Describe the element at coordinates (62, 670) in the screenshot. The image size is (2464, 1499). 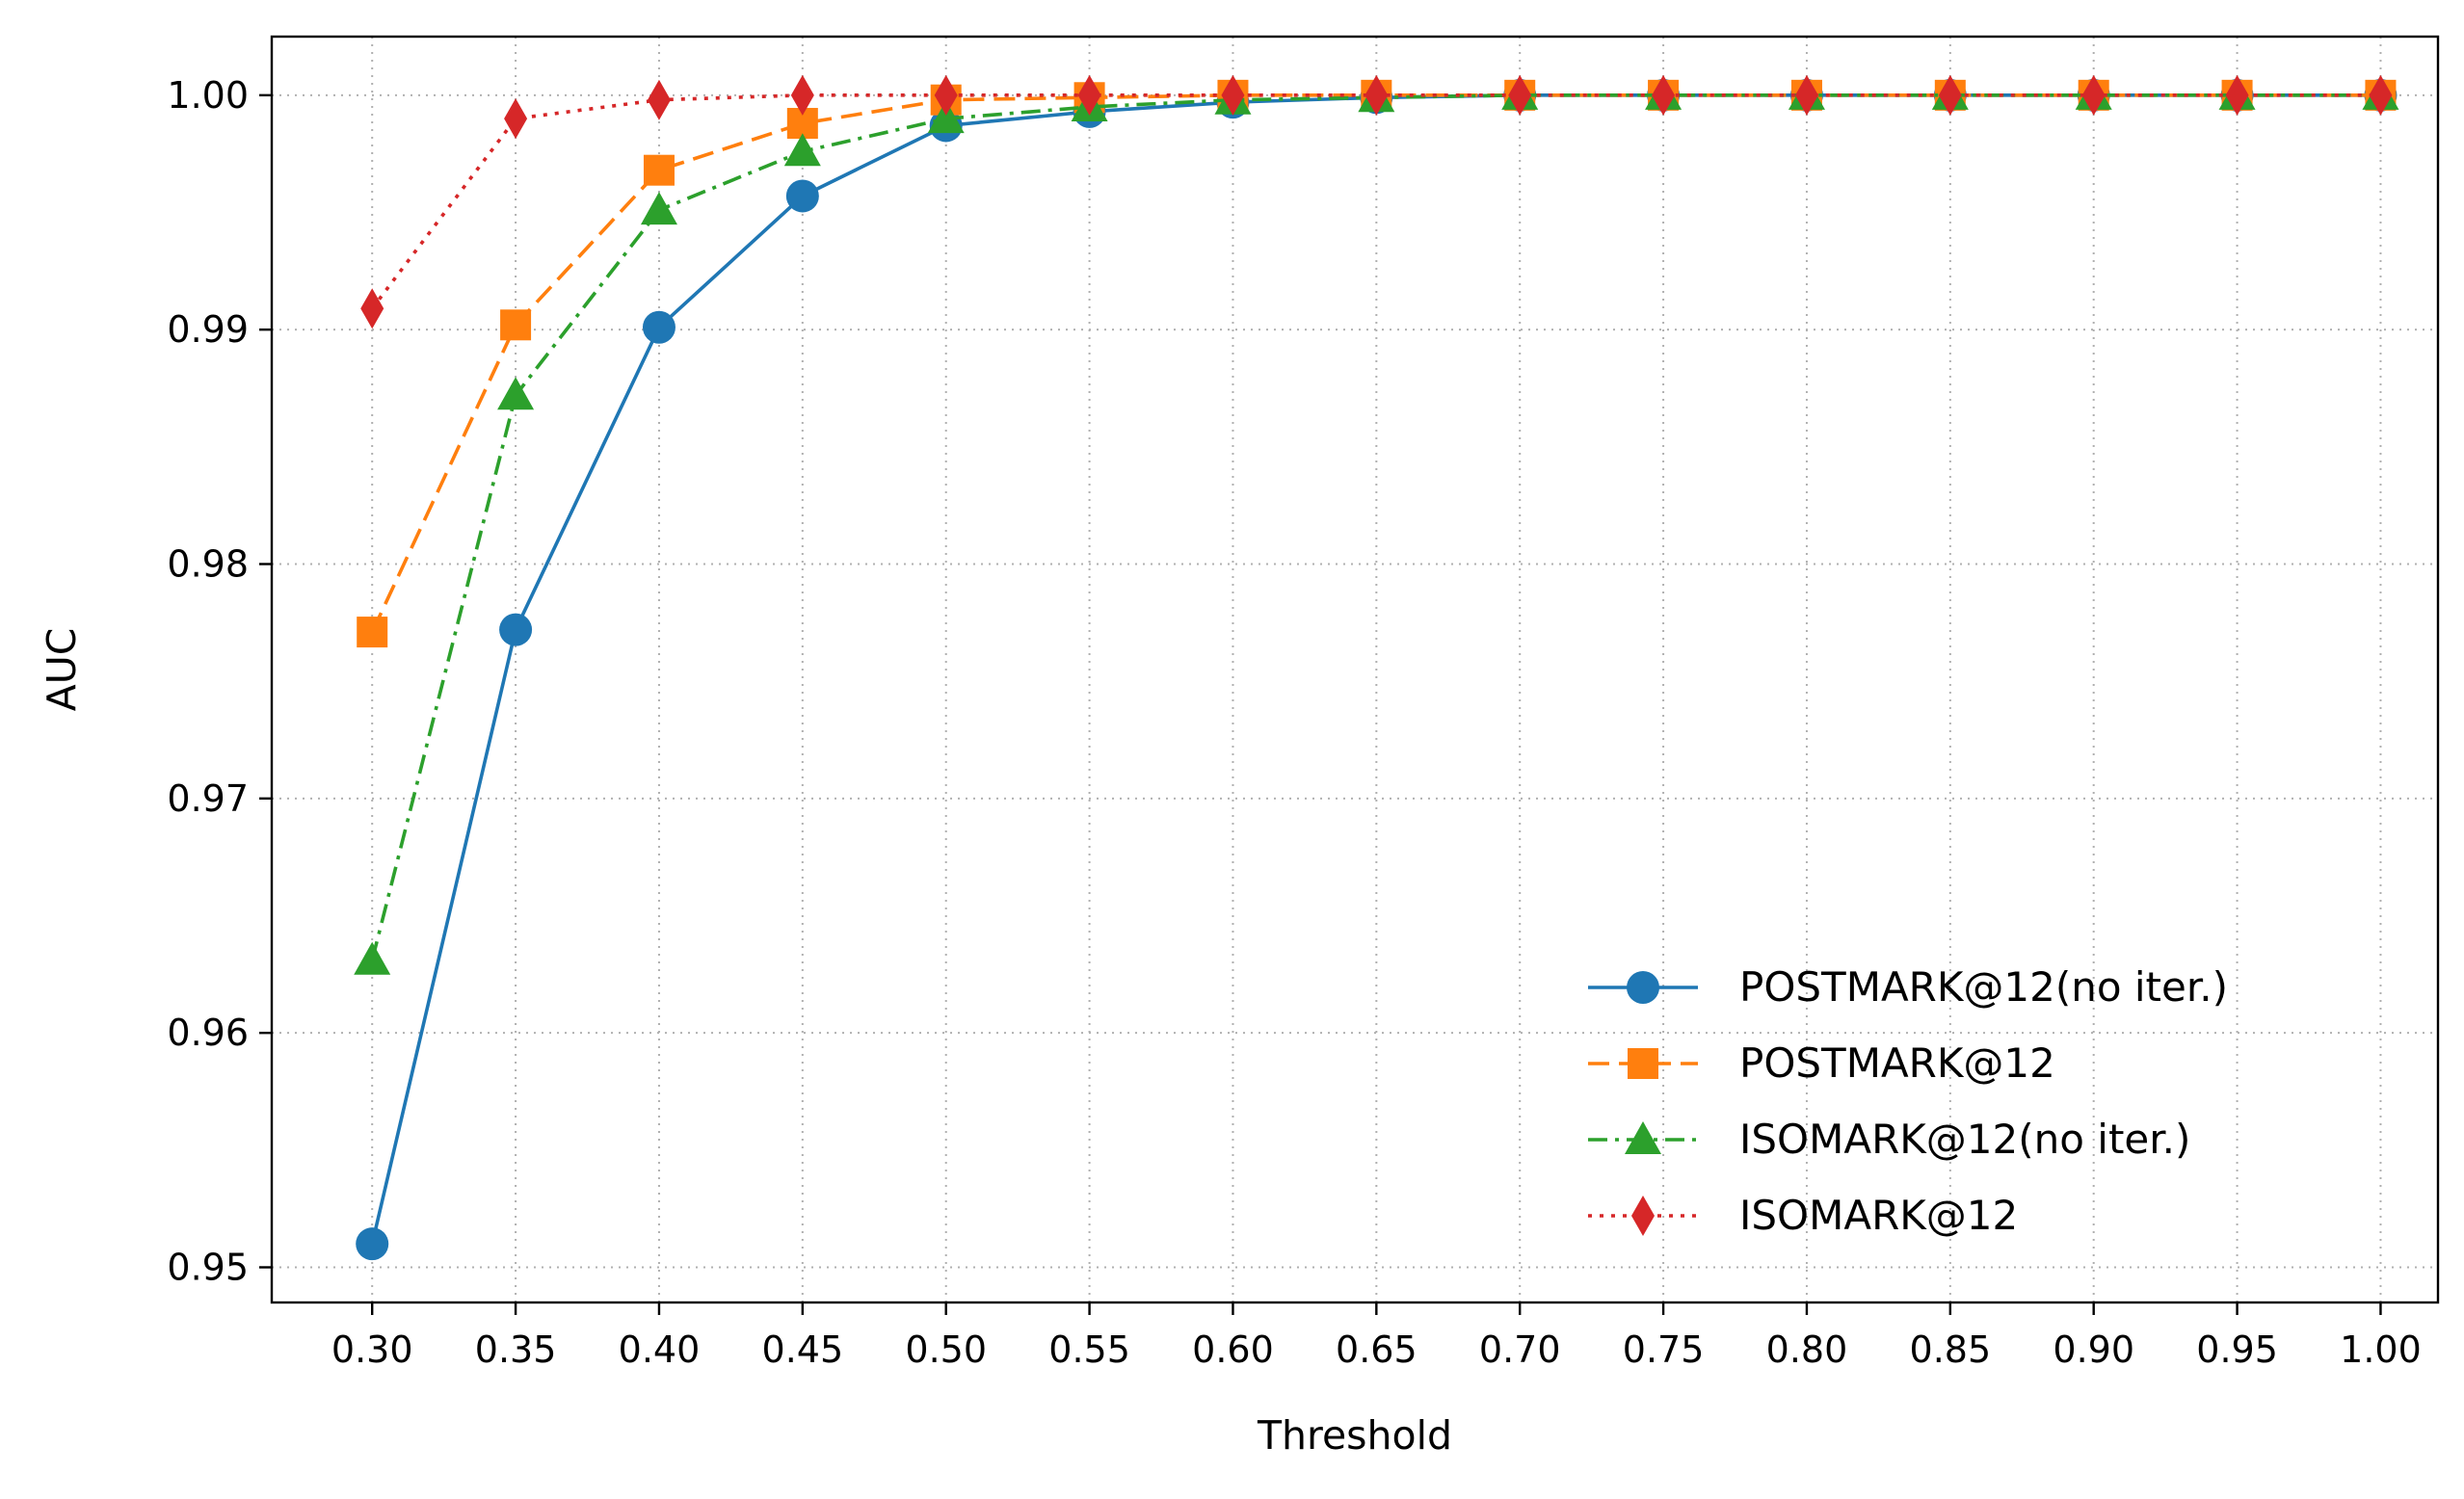
I see `y-axis-title: AUC` at that location.